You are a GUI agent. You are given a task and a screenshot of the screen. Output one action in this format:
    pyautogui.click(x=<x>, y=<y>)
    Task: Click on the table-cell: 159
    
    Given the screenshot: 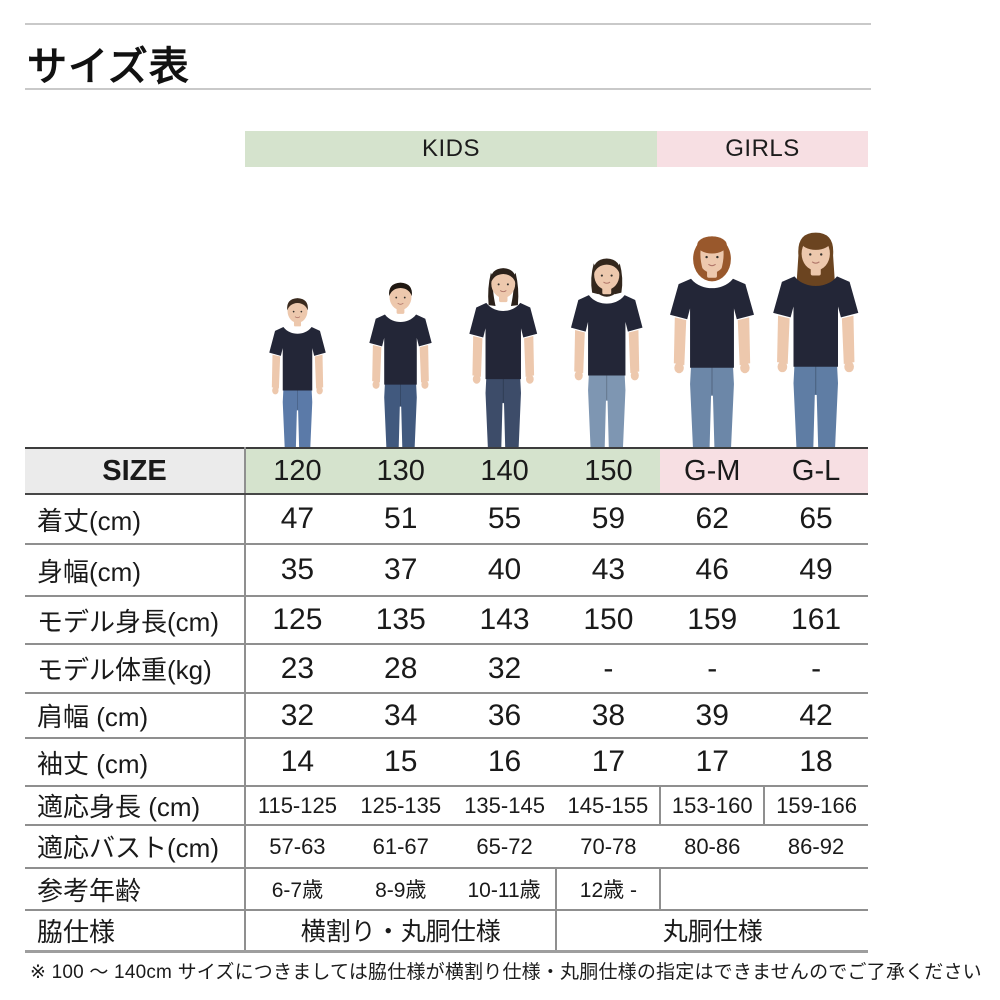 What is the action you would take?
    pyautogui.click(x=712, y=620)
    